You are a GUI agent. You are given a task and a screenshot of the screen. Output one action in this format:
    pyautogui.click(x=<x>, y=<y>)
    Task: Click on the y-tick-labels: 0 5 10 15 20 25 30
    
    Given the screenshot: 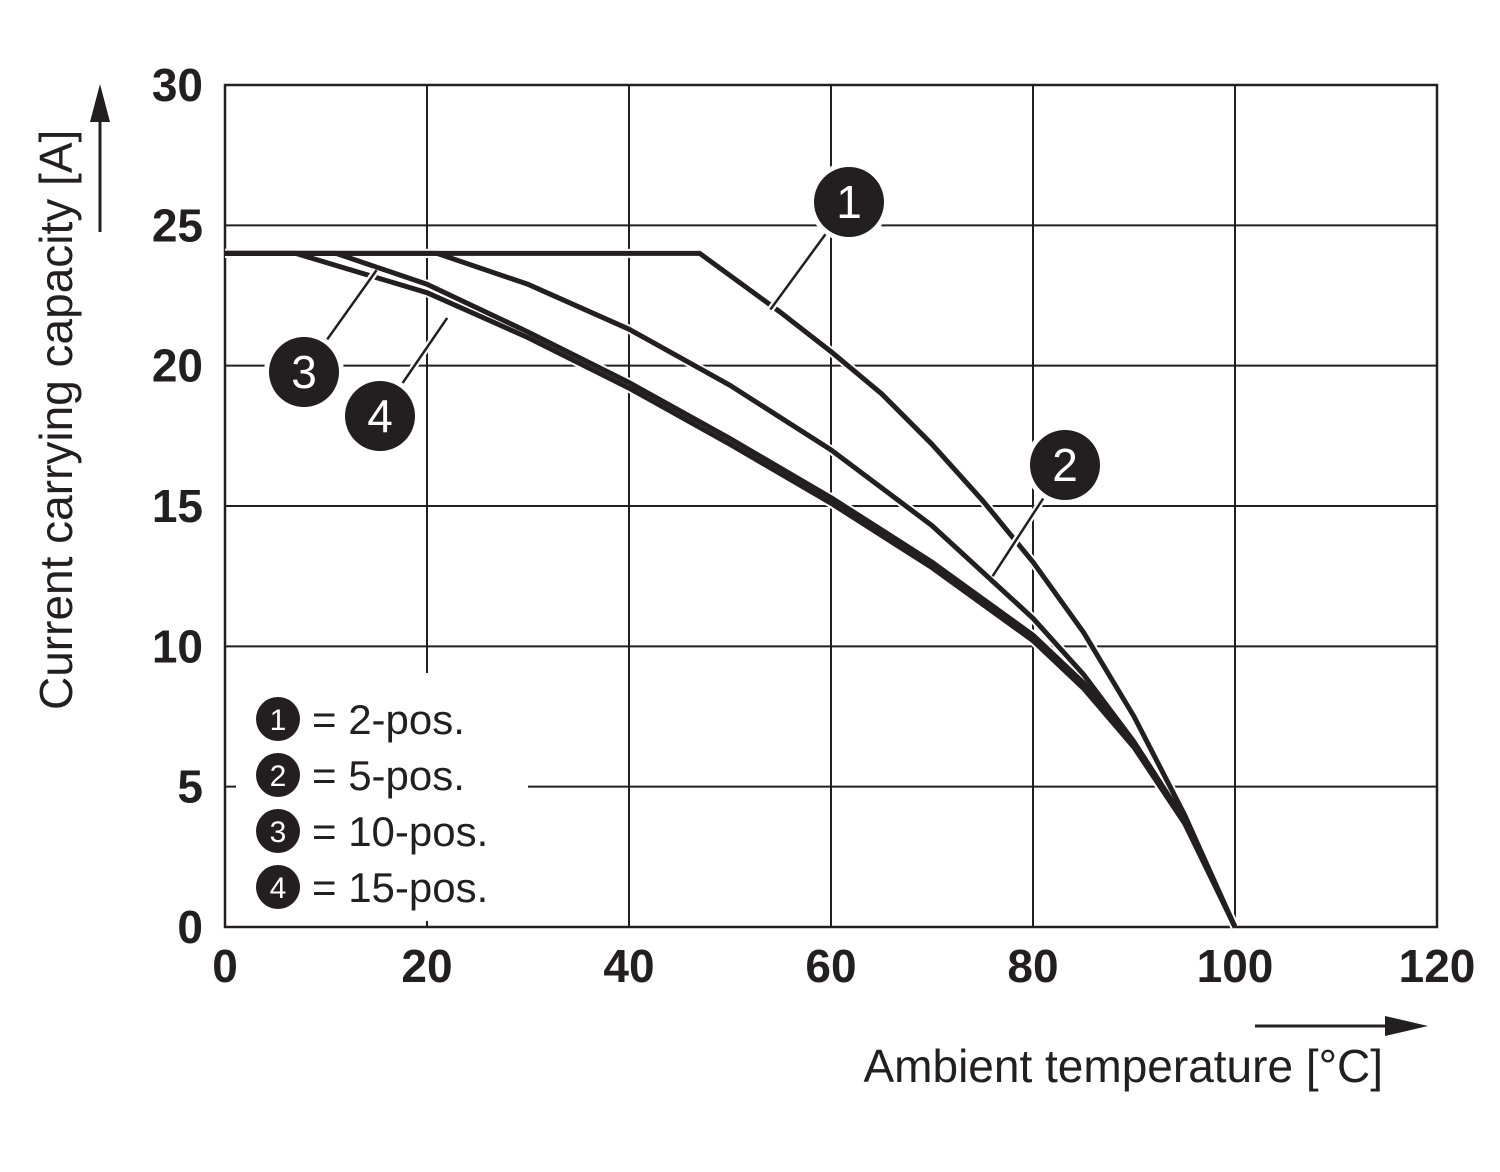 What is the action you would take?
    pyautogui.click(x=177, y=506)
    